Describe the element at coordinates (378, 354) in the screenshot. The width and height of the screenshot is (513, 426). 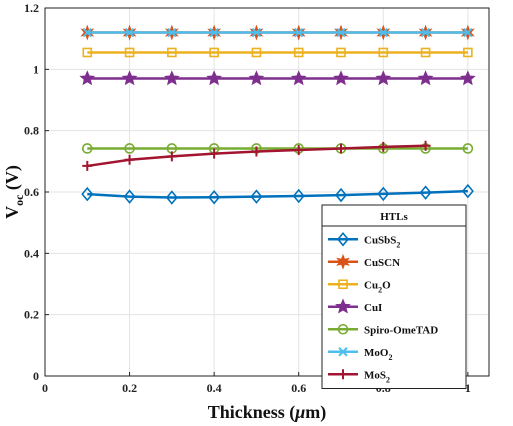
I see `legend-label: MoO2` at that location.